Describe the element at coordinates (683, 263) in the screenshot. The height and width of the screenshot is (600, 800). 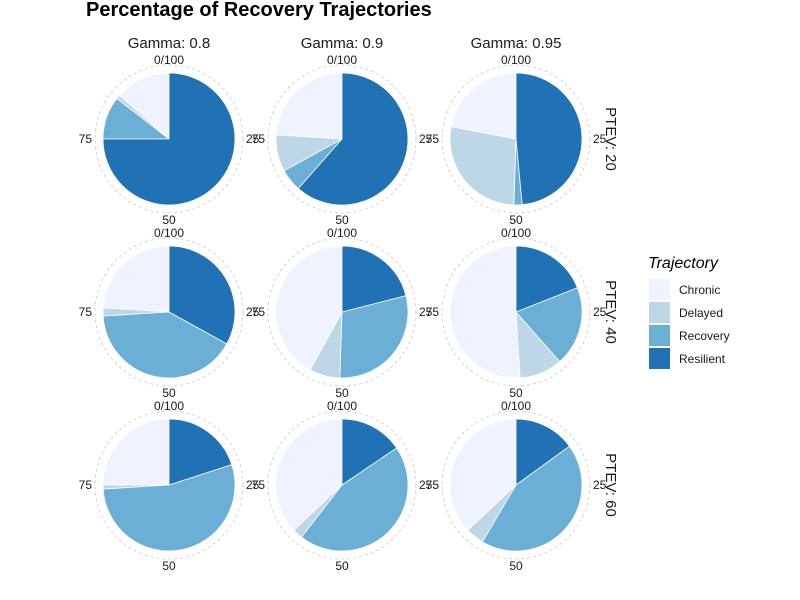
I see `legend-title: Trajectory` at that location.